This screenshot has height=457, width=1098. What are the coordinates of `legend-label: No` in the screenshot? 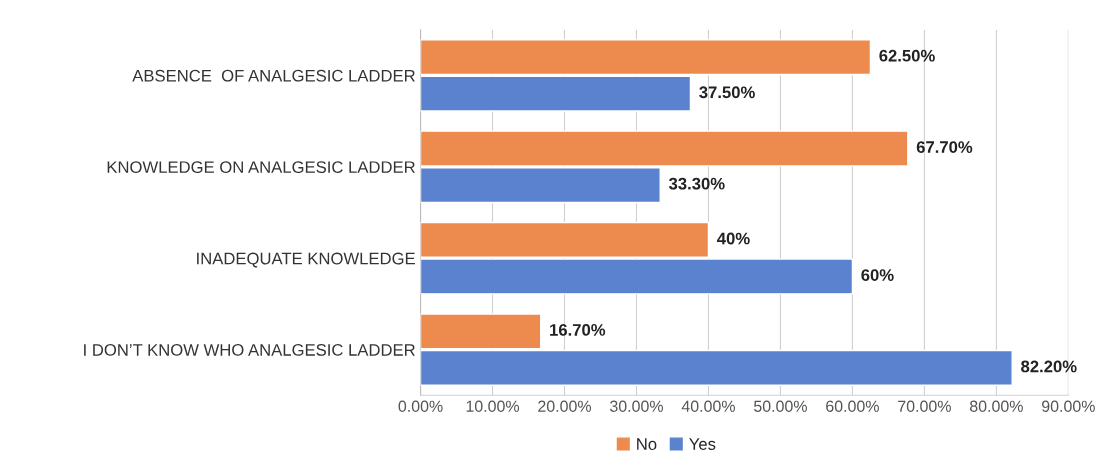 It's located at (647, 444).